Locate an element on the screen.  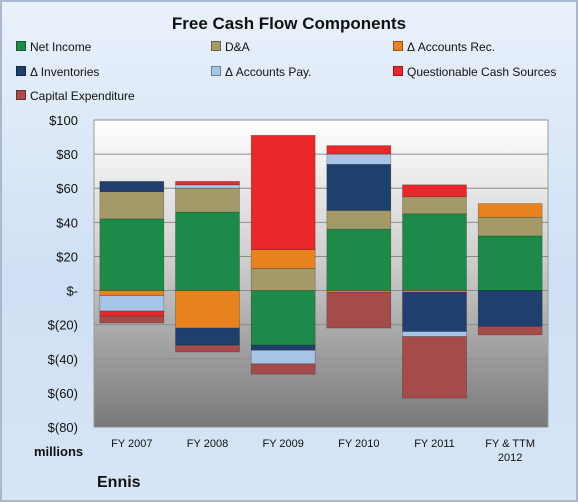
legend-item-accounts-pay: Δ Accounts Pay. is located at coordinates (261, 72).